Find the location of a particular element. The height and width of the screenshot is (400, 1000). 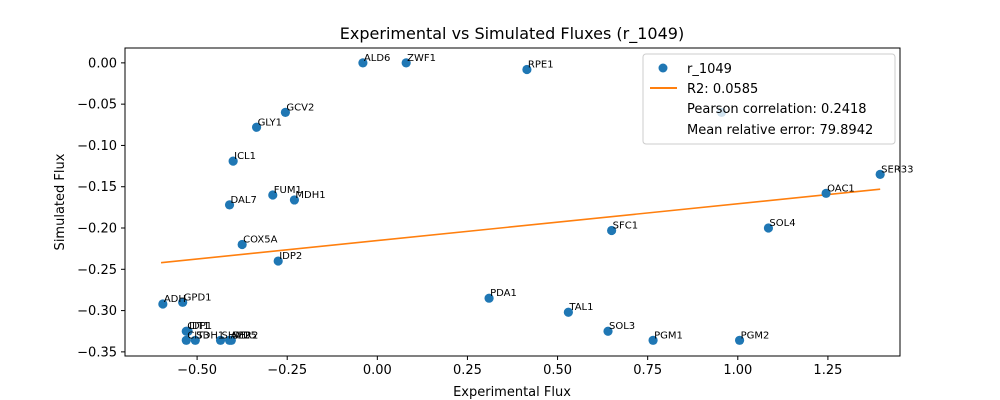

x-tick-label: 0.00 is located at coordinates (377, 370).